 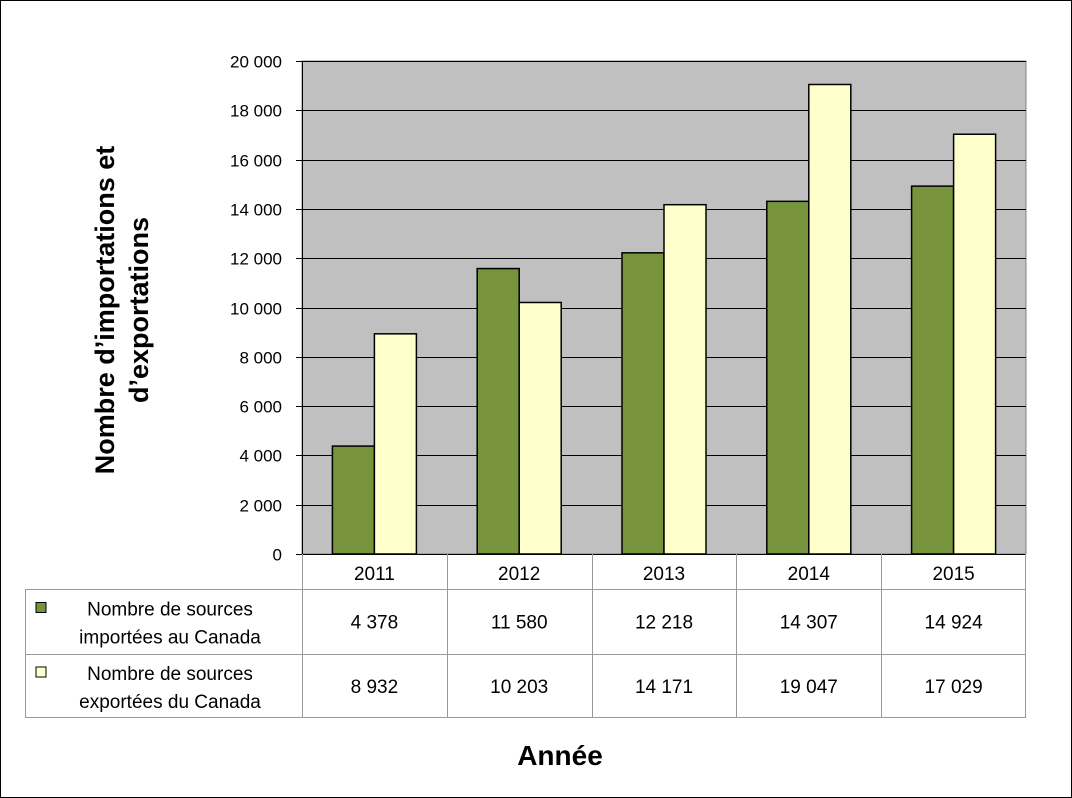 What do you see at coordinates (375, 687) in the screenshot?
I see `data-label: 8 932` at bounding box center [375, 687].